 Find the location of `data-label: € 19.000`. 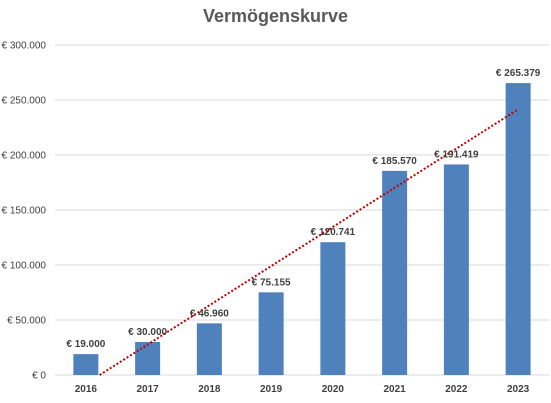

data-label: € 19.000 is located at coordinates (85, 344).